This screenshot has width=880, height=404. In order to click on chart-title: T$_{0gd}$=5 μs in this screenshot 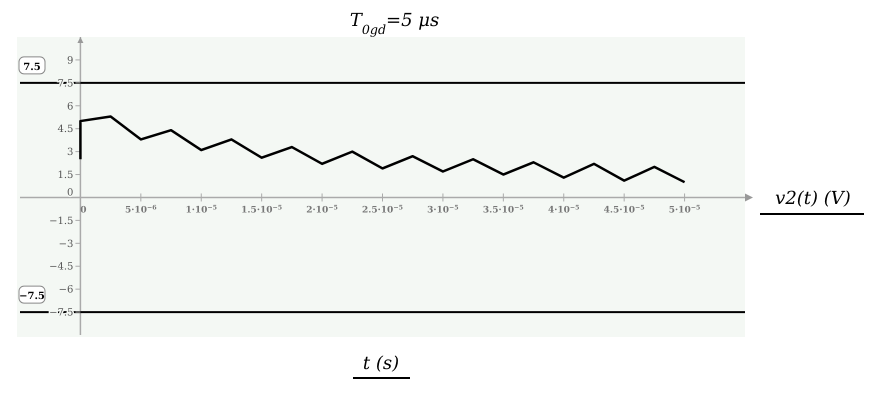, I will do `click(395, 23)`.